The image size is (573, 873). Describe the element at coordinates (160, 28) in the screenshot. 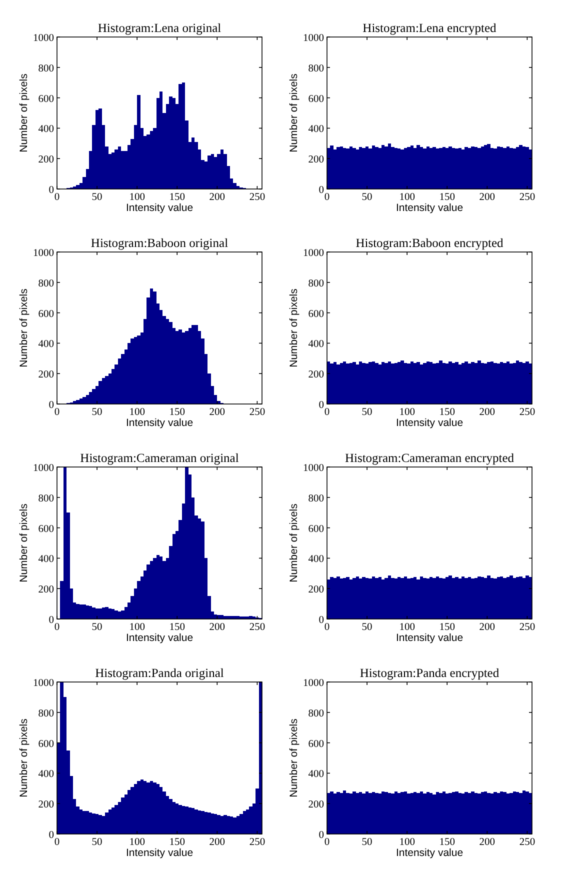

I see `chart-title: Histogram:Lena original` at that location.